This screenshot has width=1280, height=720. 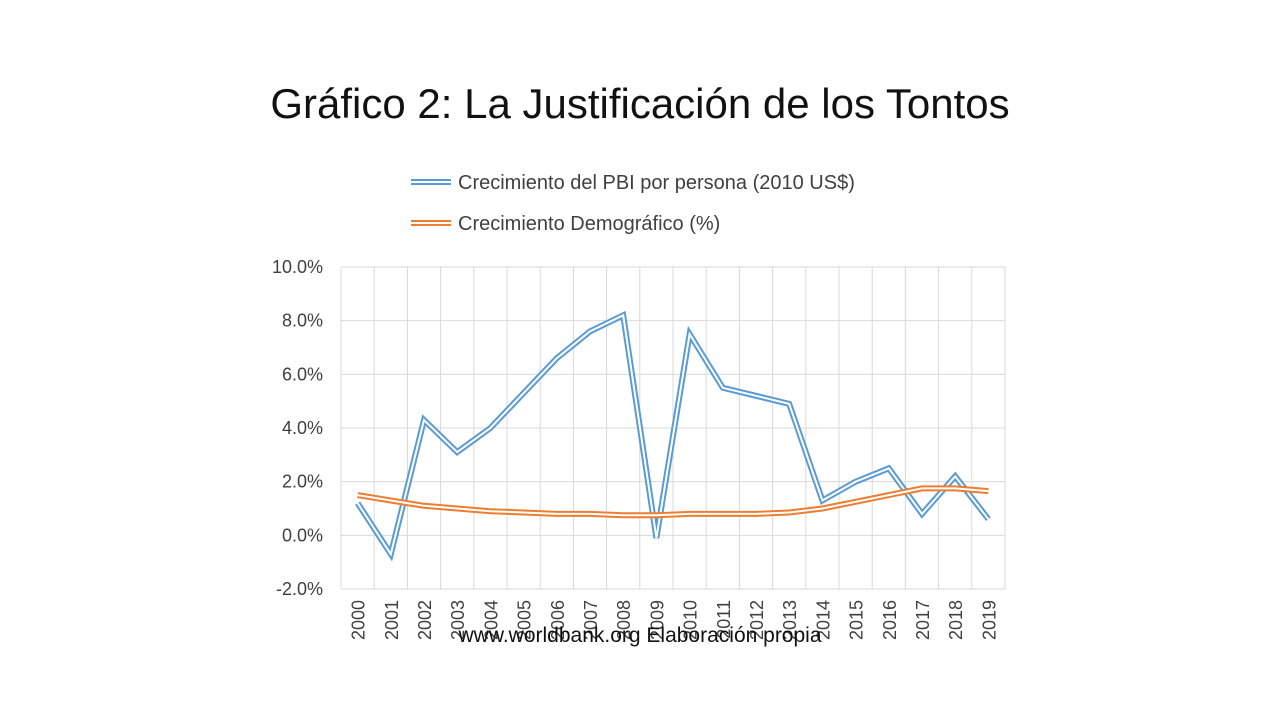 What do you see at coordinates (691, 620) in the screenshot?
I see `x-tick-label: 2010` at bounding box center [691, 620].